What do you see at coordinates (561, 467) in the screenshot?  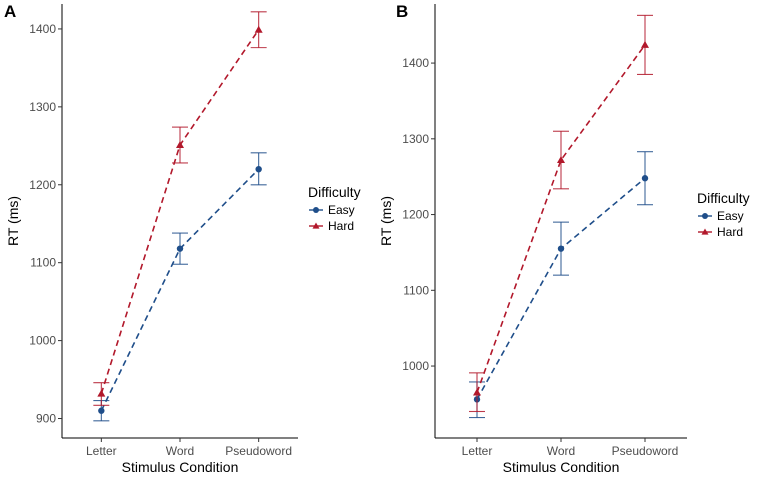 I see `panel-b-x-axis-title: Stimulus Condition` at bounding box center [561, 467].